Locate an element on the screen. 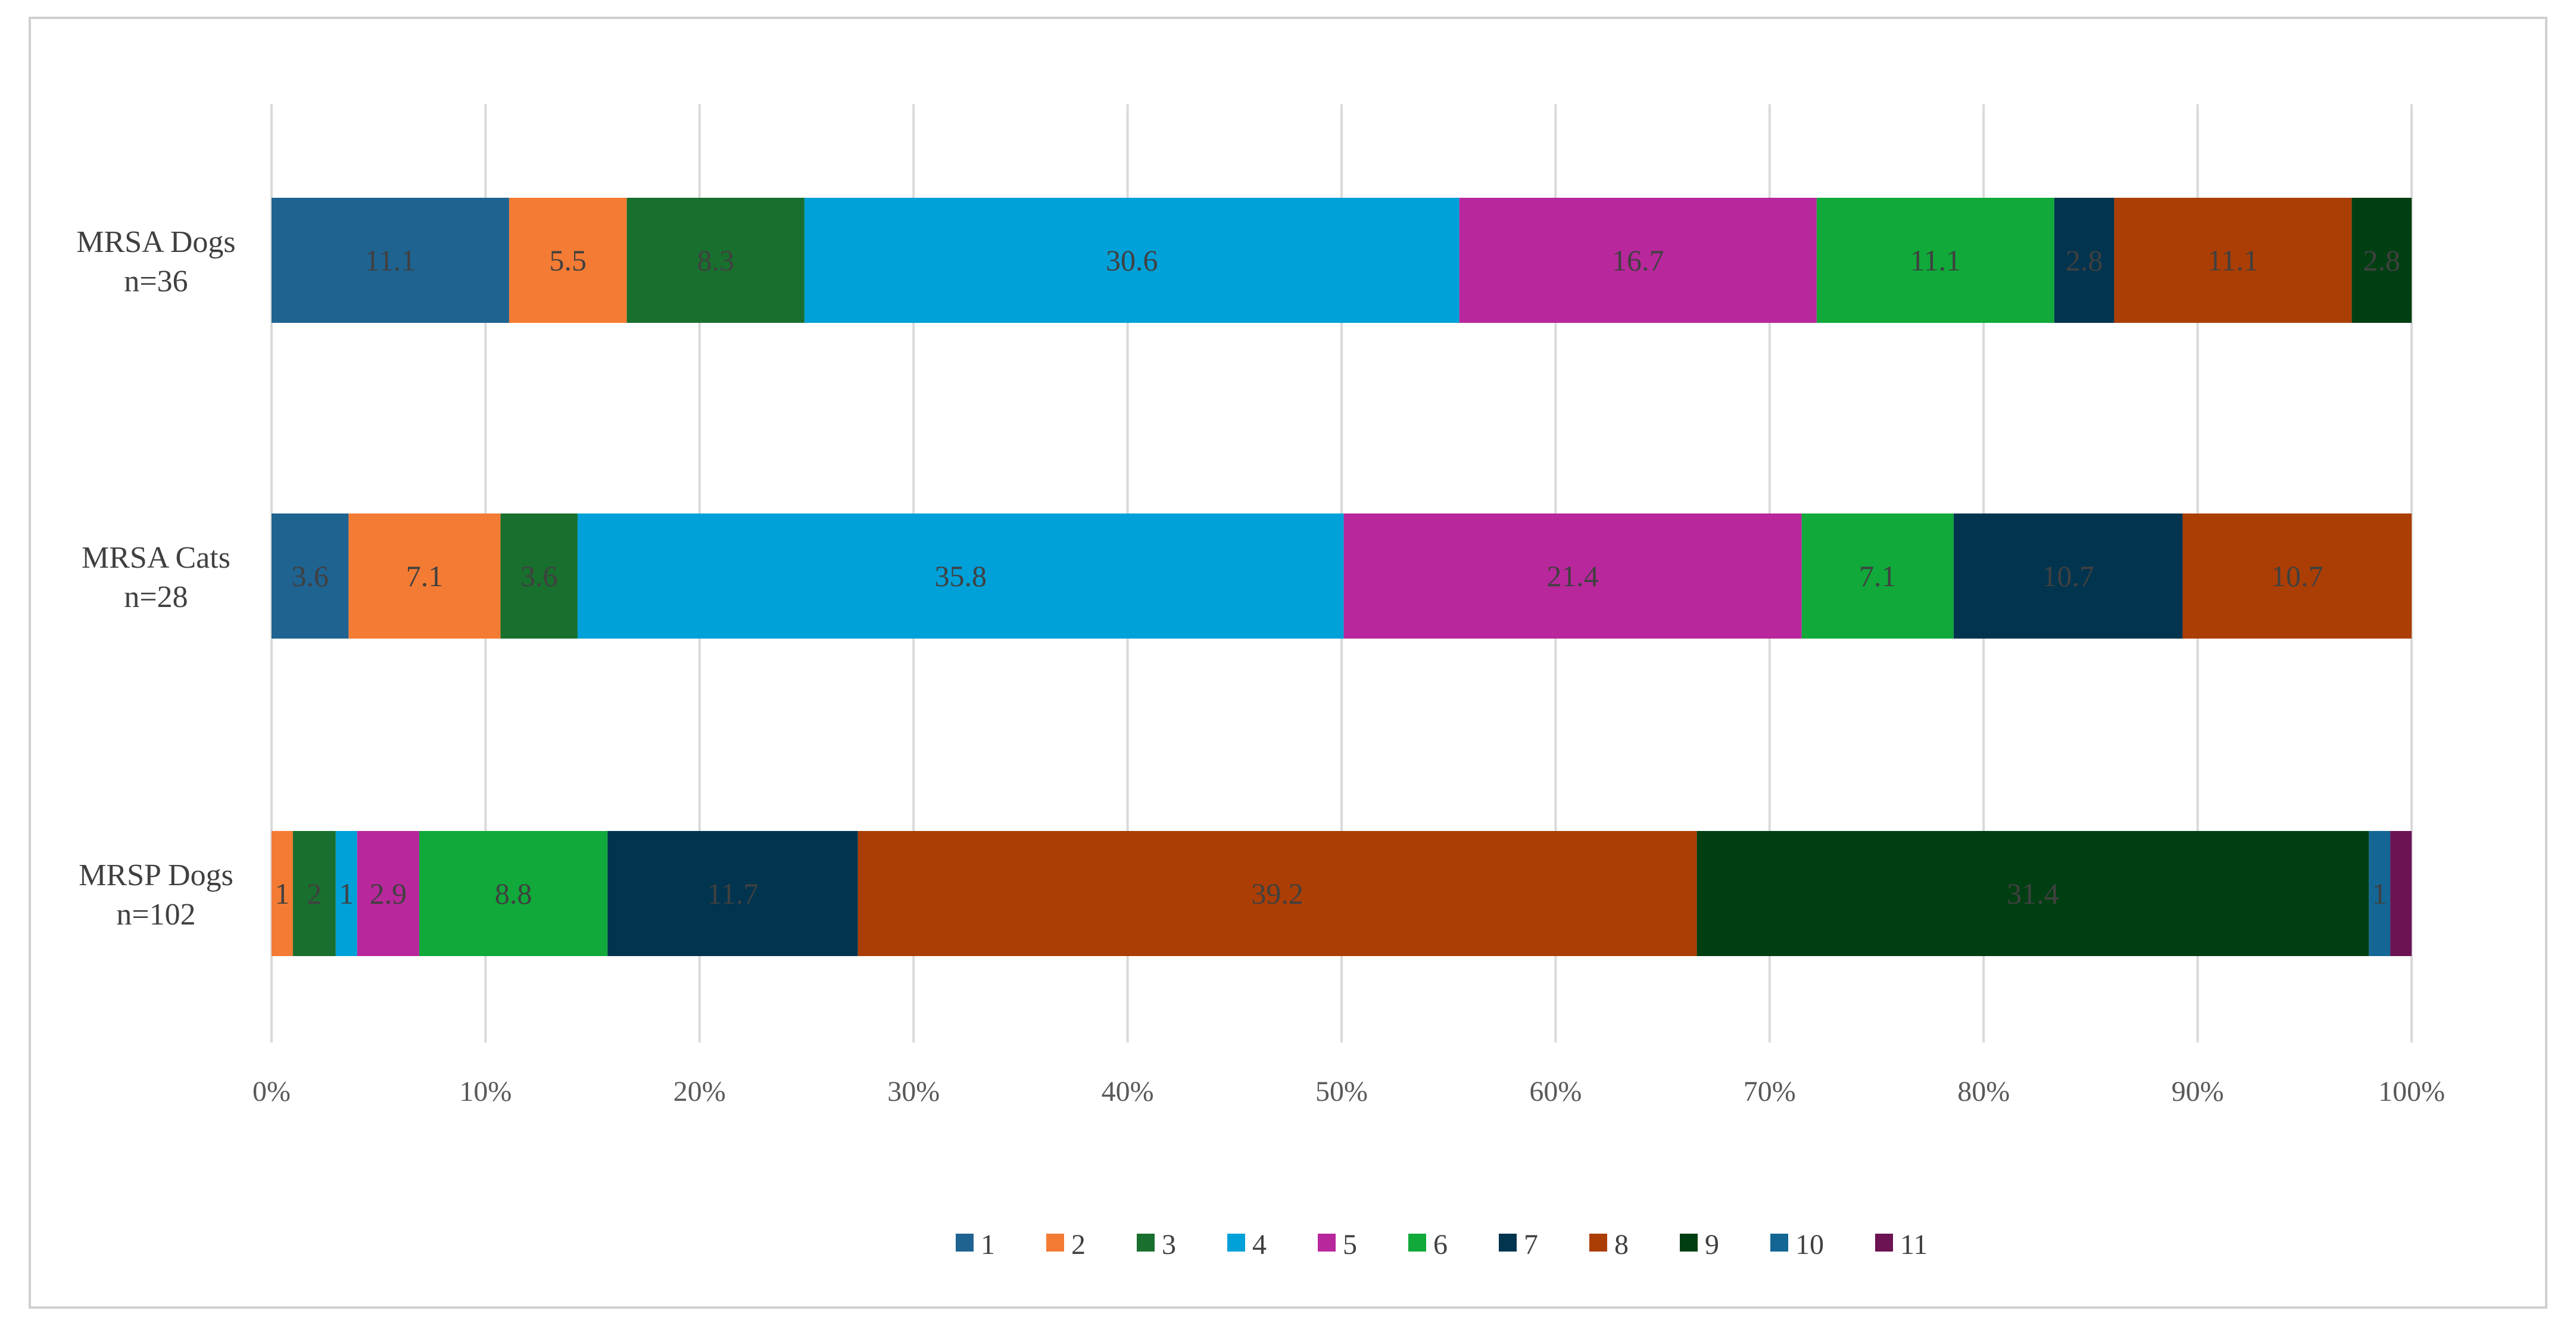 The image size is (2576, 1326). x-tick-labels: 0% 10% 20% 30% 40% 50% 60% 70% 80% 90% 100% is located at coordinates (1349, 1091).